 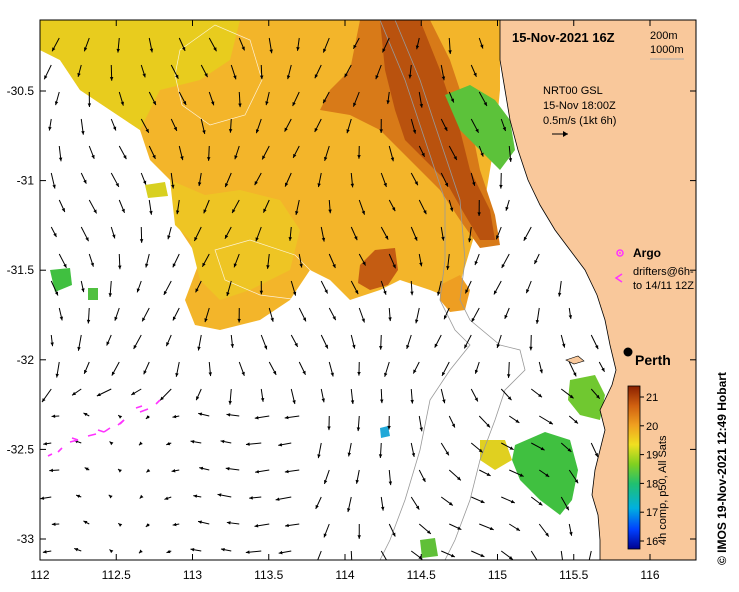 What do you see at coordinates (652, 427) in the screenshot?
I see `colorbar-tick-label: 20` at bounding box center [652, 427].